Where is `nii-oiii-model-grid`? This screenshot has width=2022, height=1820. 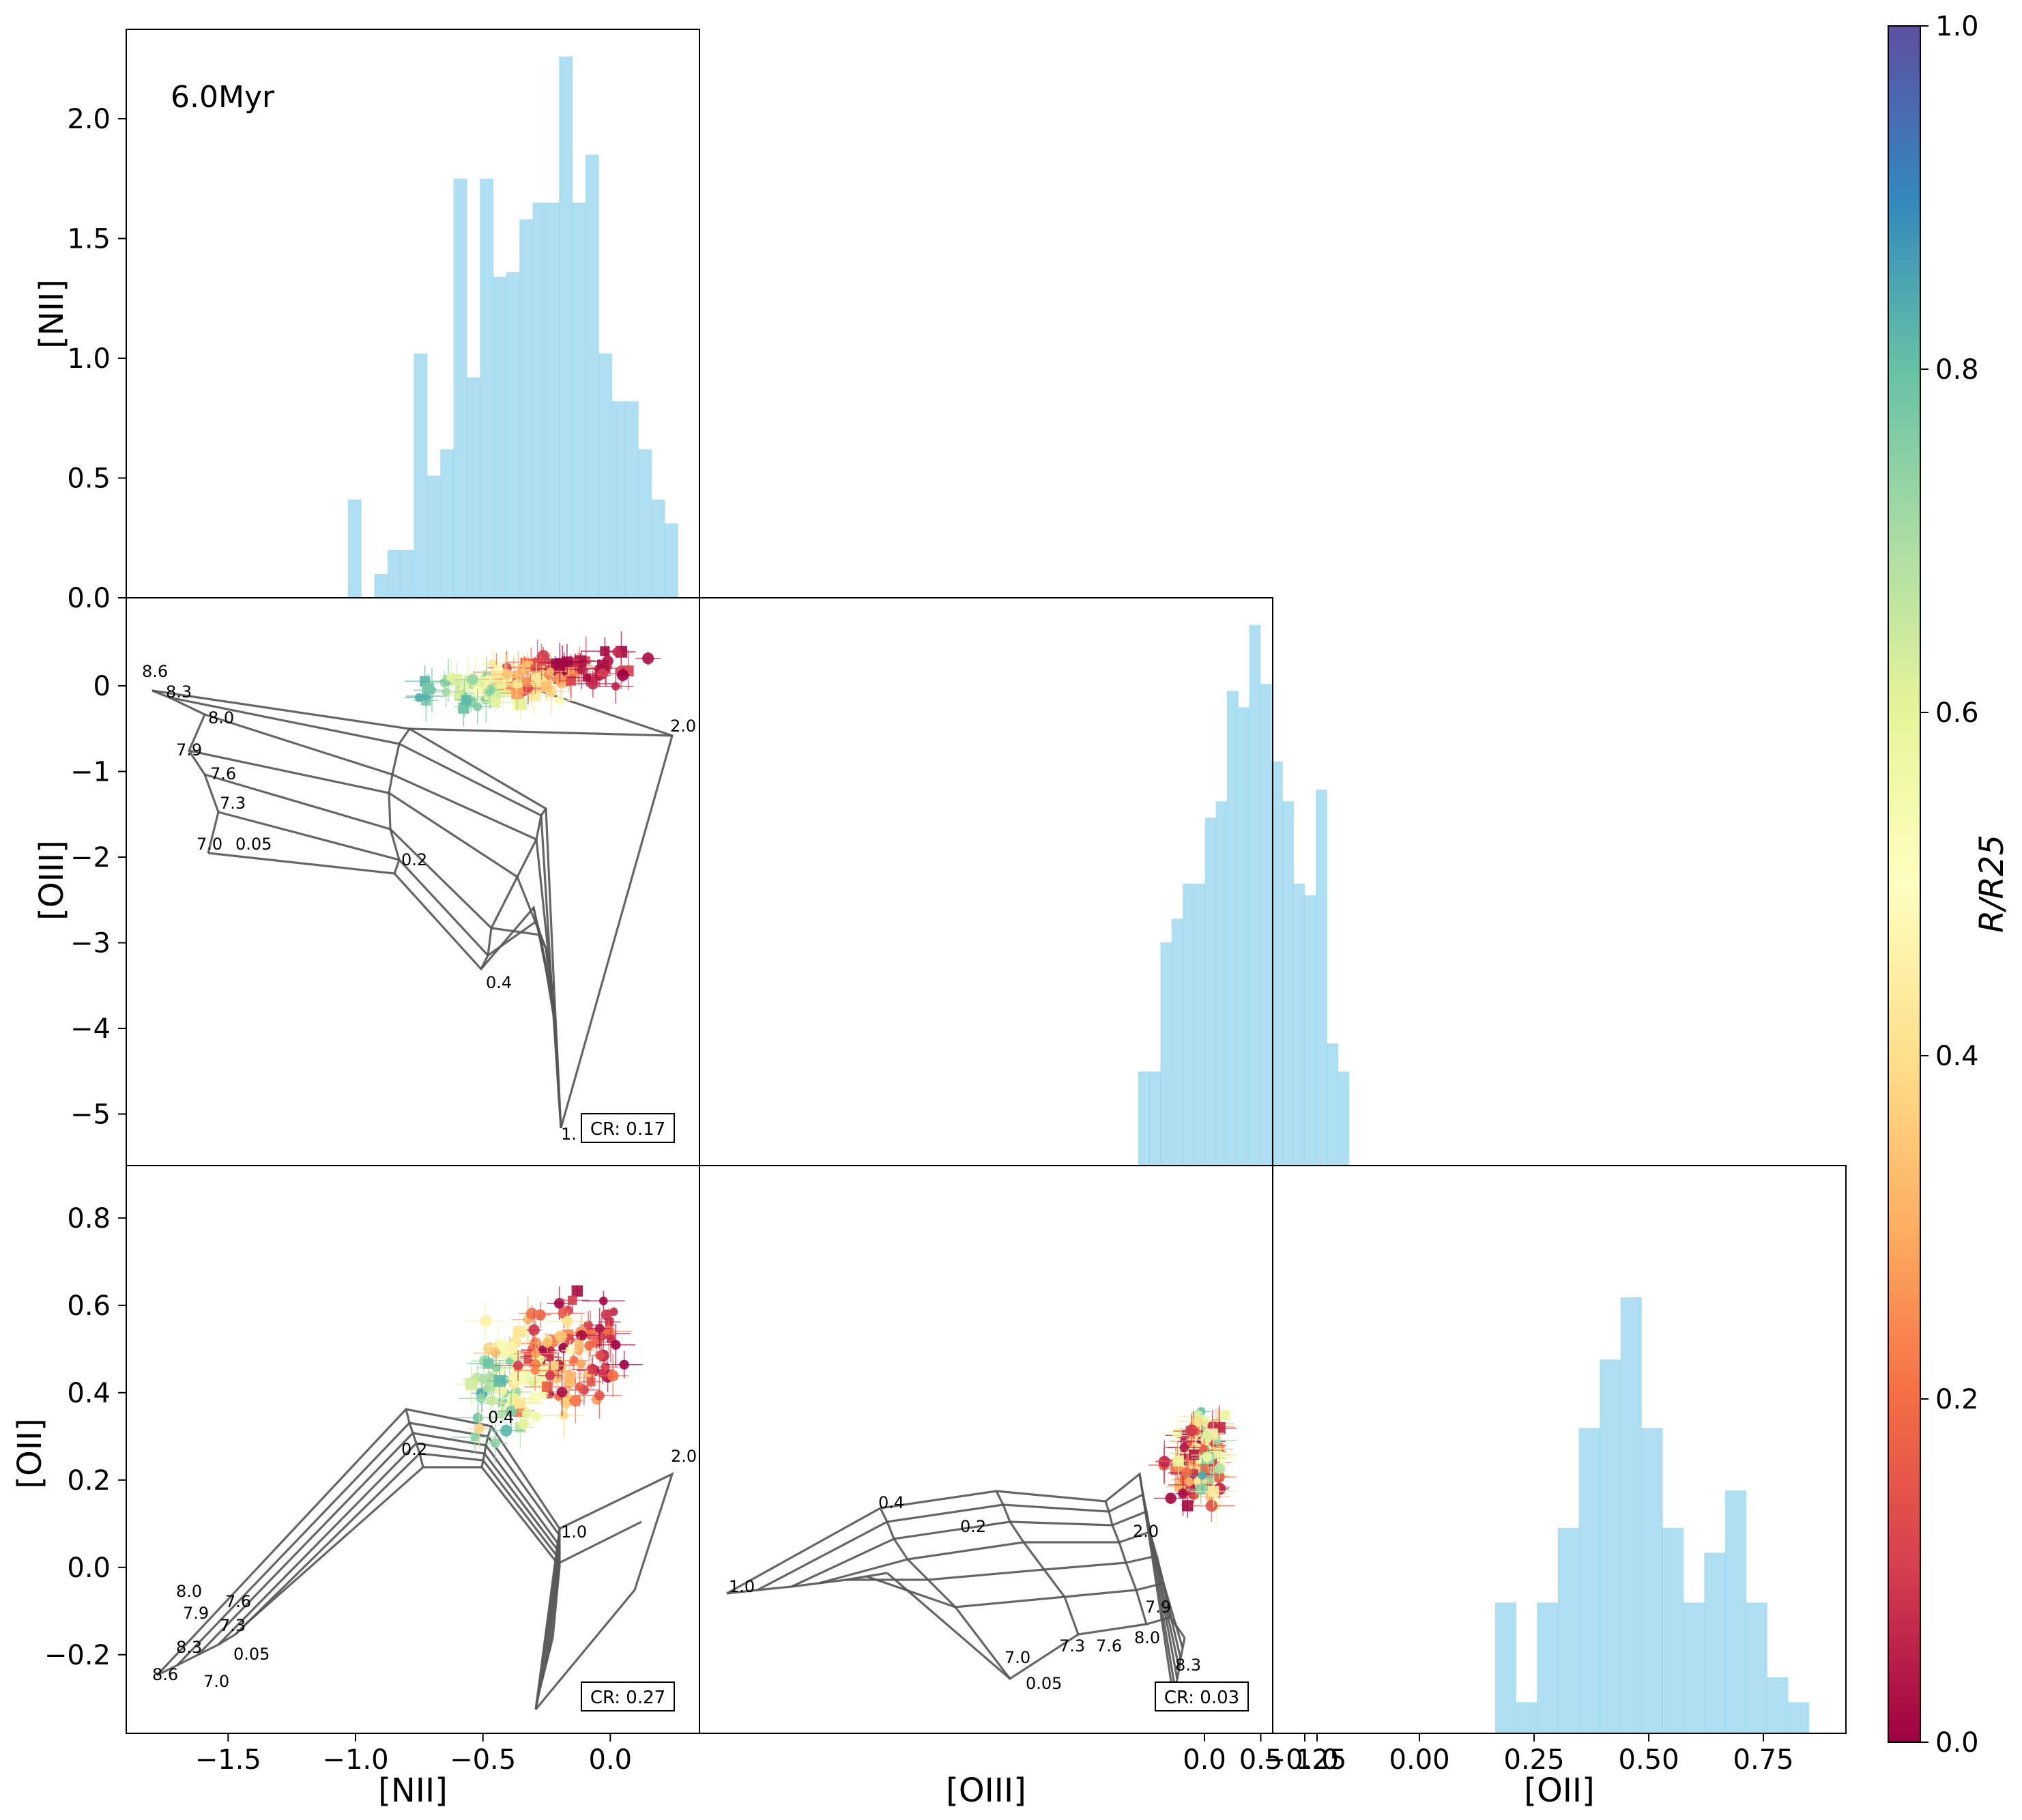
nii-oiii-model-grid is located at coordinates (413, 909).